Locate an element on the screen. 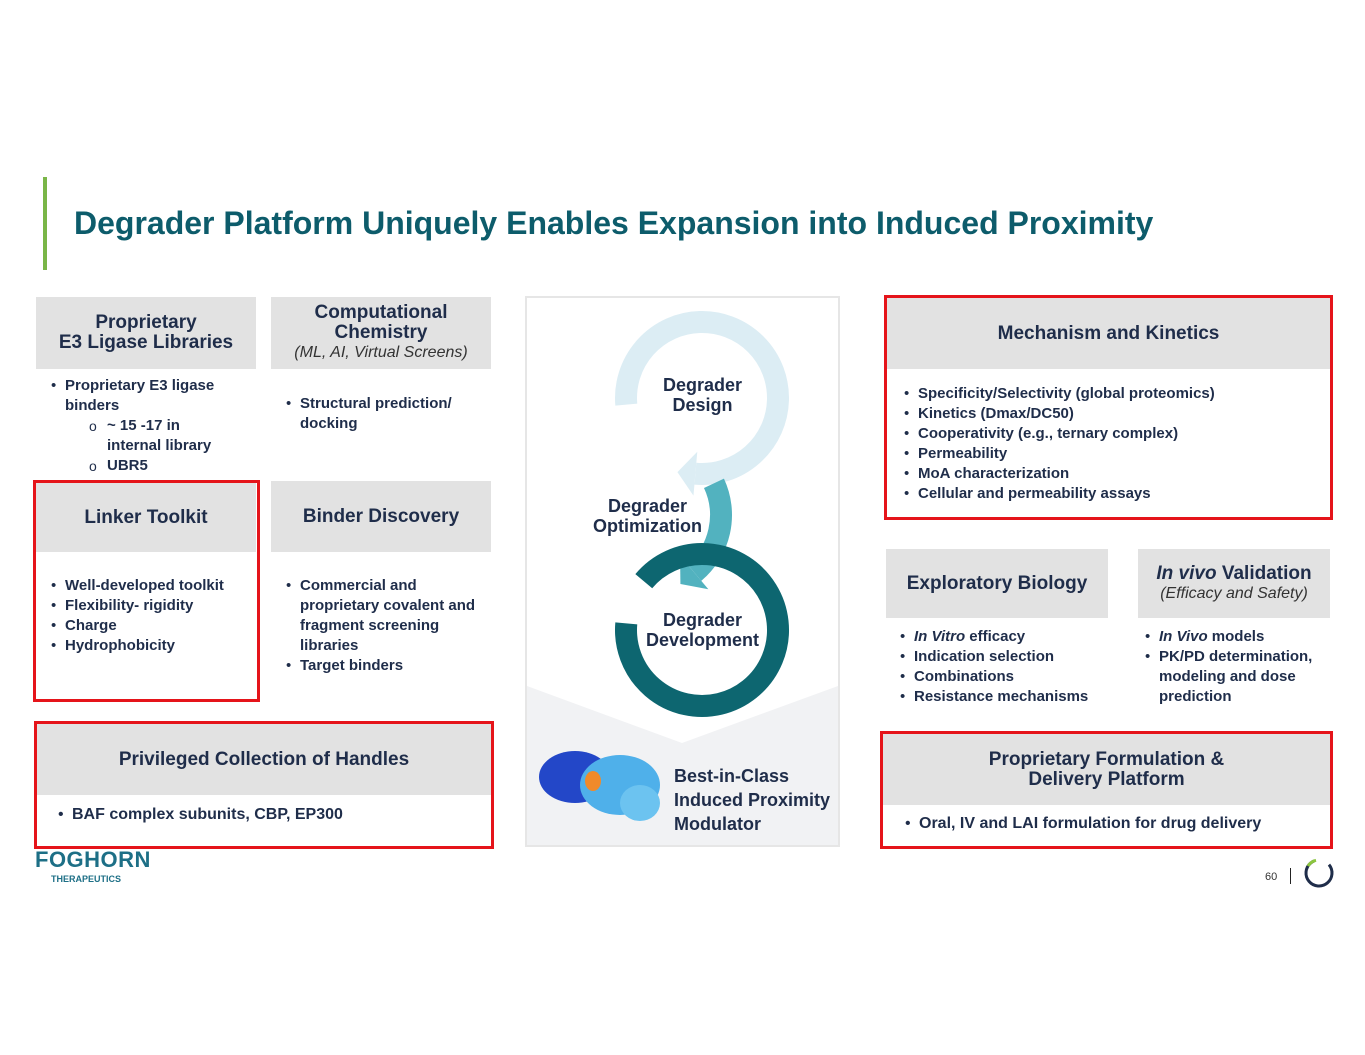  foghorn-logo: FOGHORN is located at coordinates (93, 859).